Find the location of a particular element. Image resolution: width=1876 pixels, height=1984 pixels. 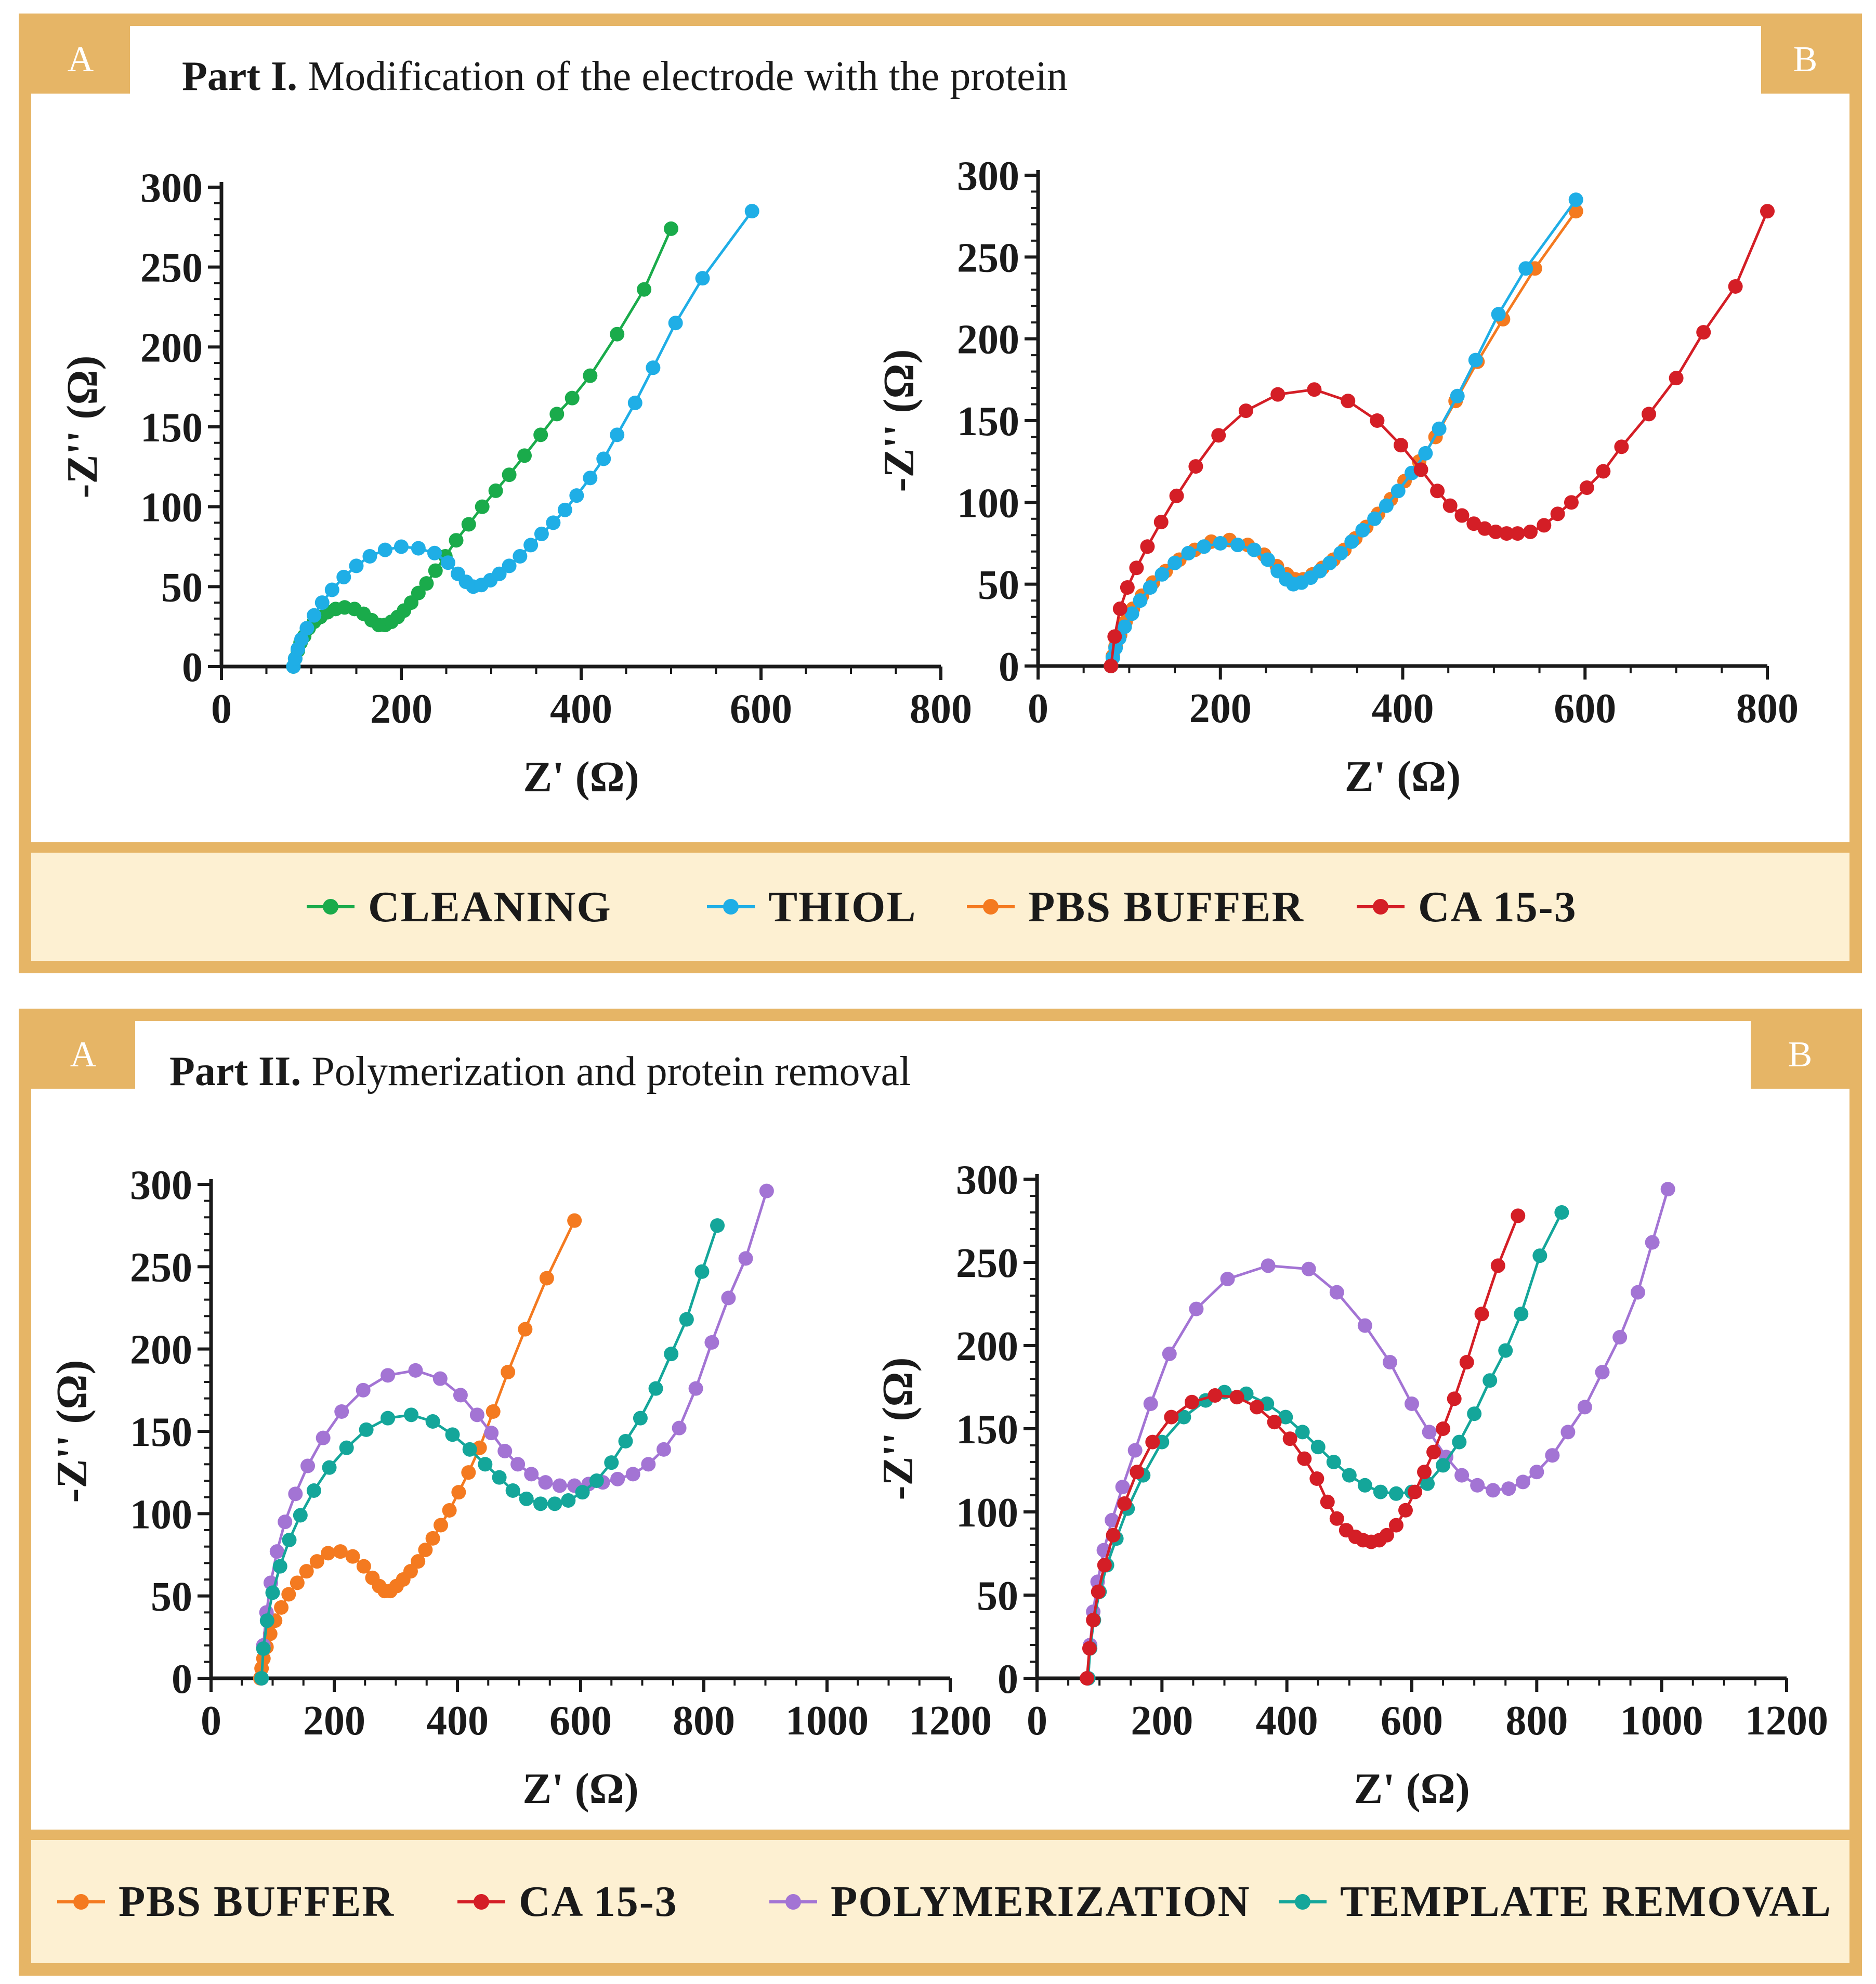

x-tick-label: 200 is located at coordinates (334, 1721).